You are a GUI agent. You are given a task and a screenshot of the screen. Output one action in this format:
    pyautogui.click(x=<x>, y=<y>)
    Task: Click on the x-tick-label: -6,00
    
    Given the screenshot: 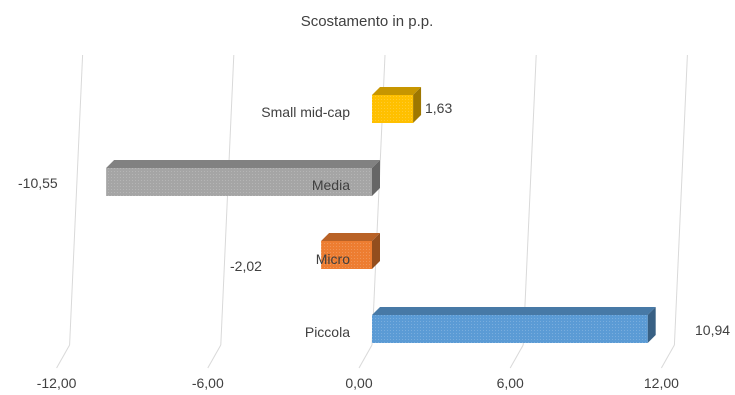 What is the action you would take?
    pyautogui.click(x=208, y=383)
    